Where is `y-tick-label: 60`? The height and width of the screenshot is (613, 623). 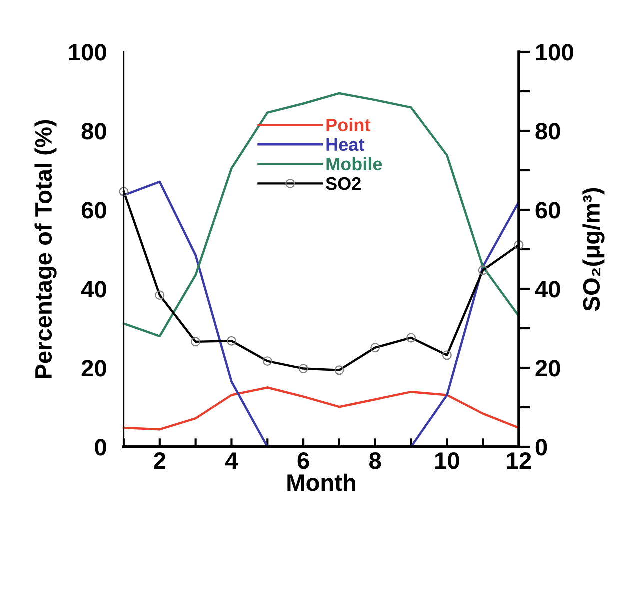 y-tick-label: 60 is located at coordinates (94, 210).